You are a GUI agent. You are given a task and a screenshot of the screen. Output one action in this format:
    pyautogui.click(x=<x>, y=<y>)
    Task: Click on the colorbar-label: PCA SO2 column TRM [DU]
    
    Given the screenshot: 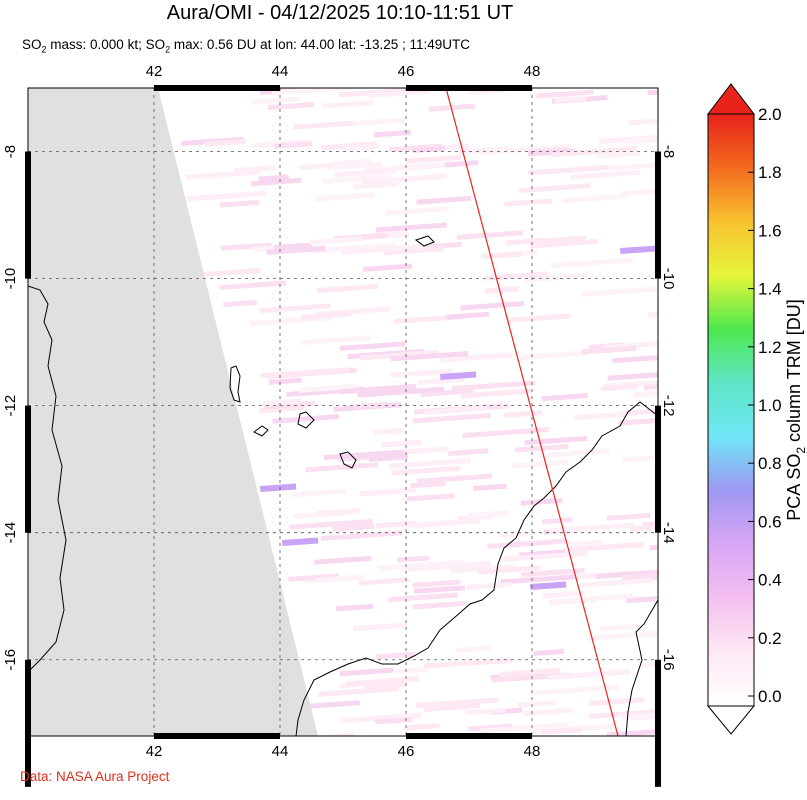 What is the action you would take?
    pyautogui.click(x=795, y=409)
    